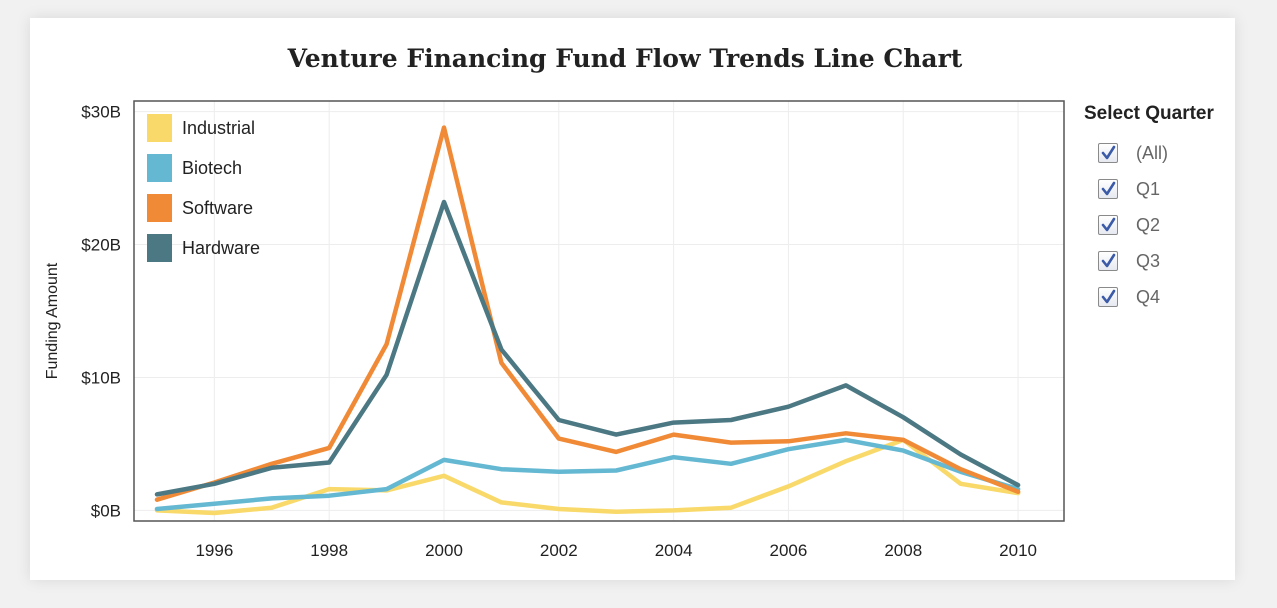 The height and width of the screenshot is (608, 1277). Describe the element at coordinates (903, 550) in the screenshot. I see `x-tick-label: 2008` at that location.